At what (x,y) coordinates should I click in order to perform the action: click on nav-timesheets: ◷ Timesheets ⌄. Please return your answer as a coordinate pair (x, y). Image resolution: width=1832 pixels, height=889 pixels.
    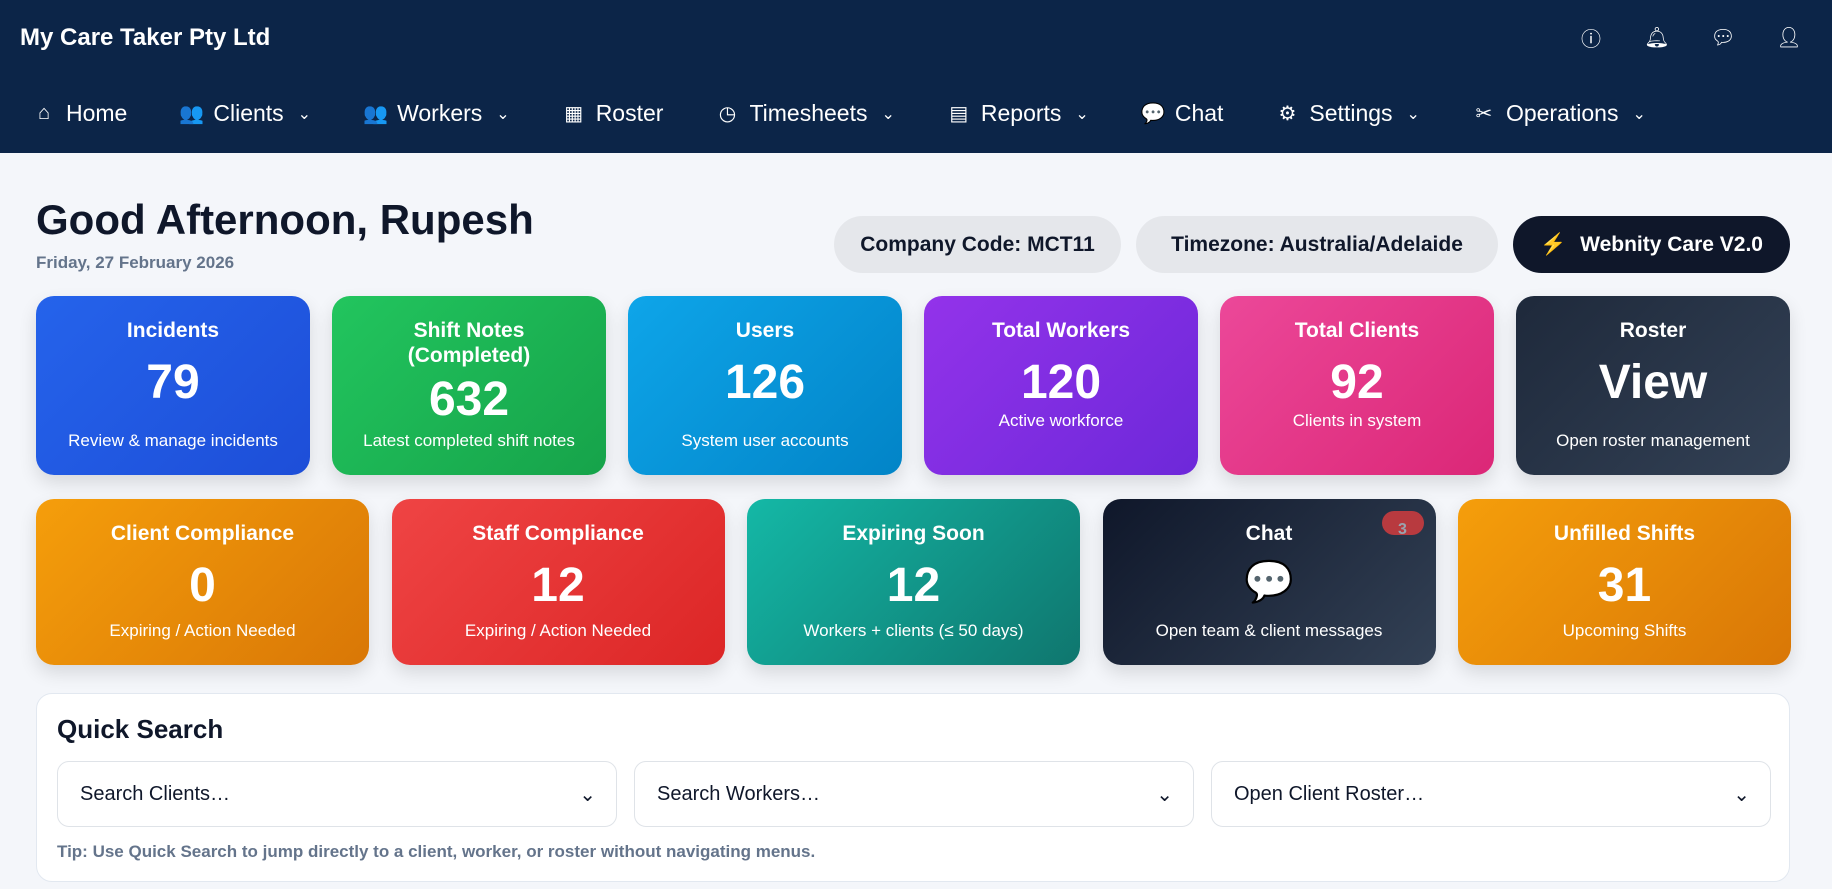
    Looking at the image, I should click on (805, 113).